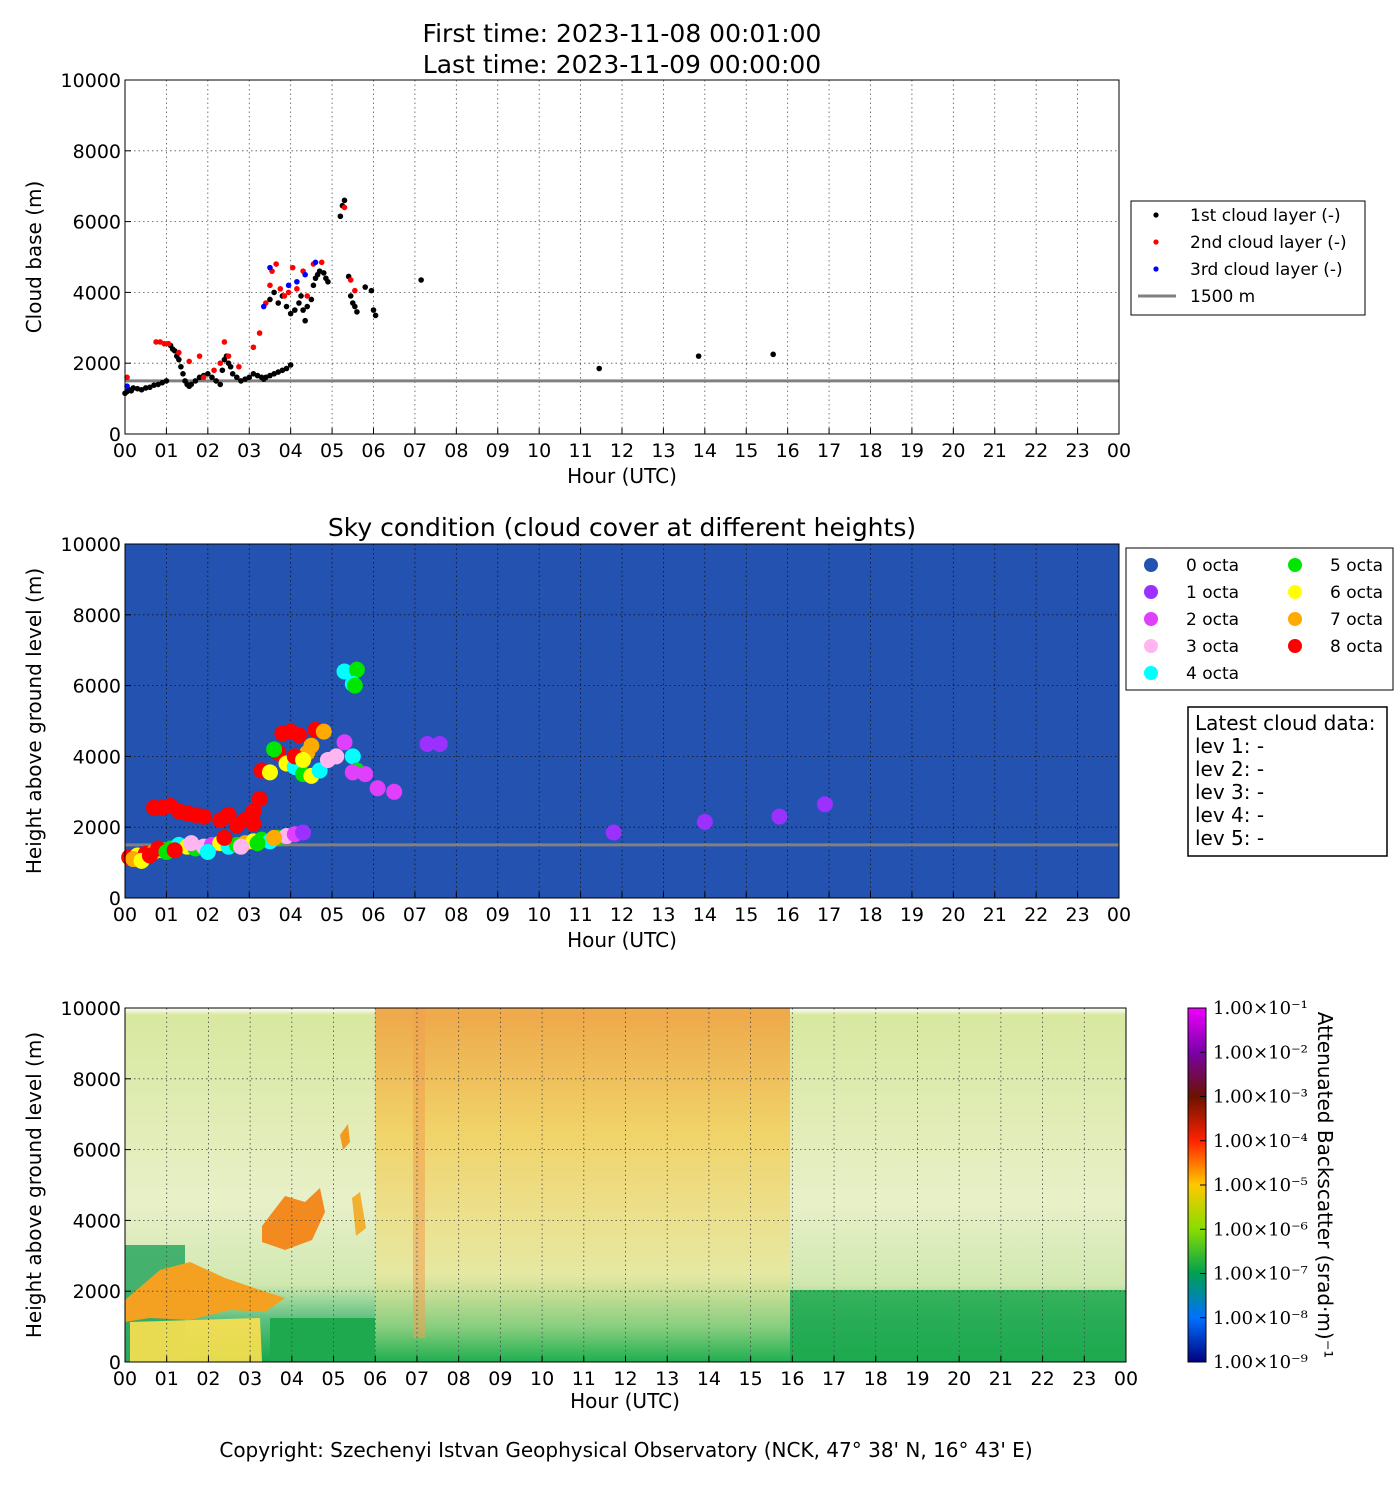 This screenshot has width=1400, height=1500. Describe the element at coordinates (870, 451) in the screenshot. I see `x-tick-label: 18` at that location.